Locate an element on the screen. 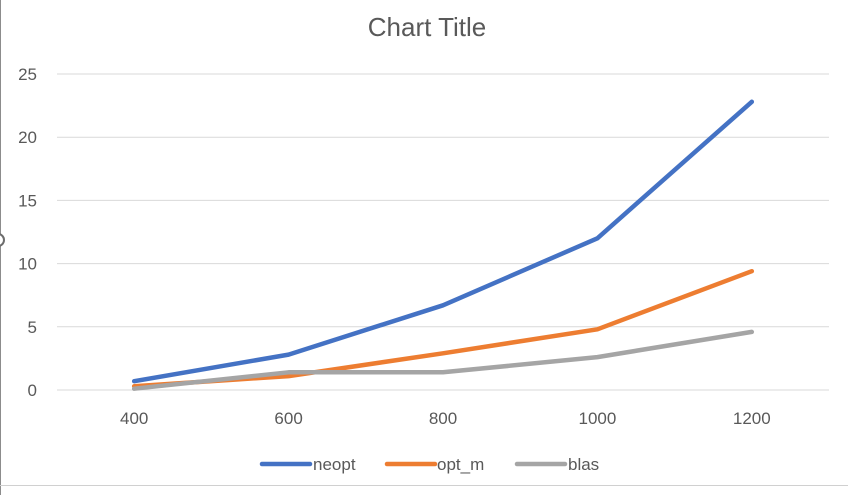  y-tick-label: 10 is located at coordinates (27, 264).